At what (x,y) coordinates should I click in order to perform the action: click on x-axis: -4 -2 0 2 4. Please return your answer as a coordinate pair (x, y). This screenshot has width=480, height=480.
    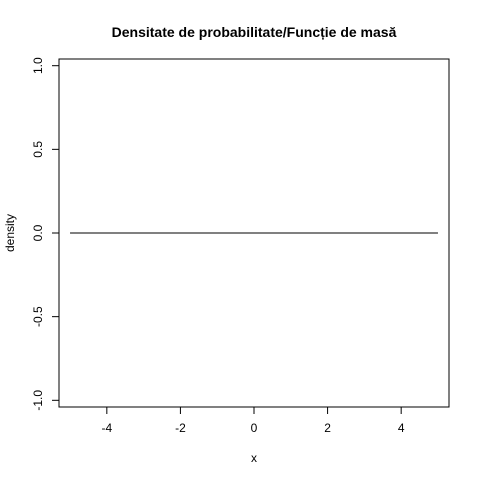
    Looking at the image, I should click on (253, 421).